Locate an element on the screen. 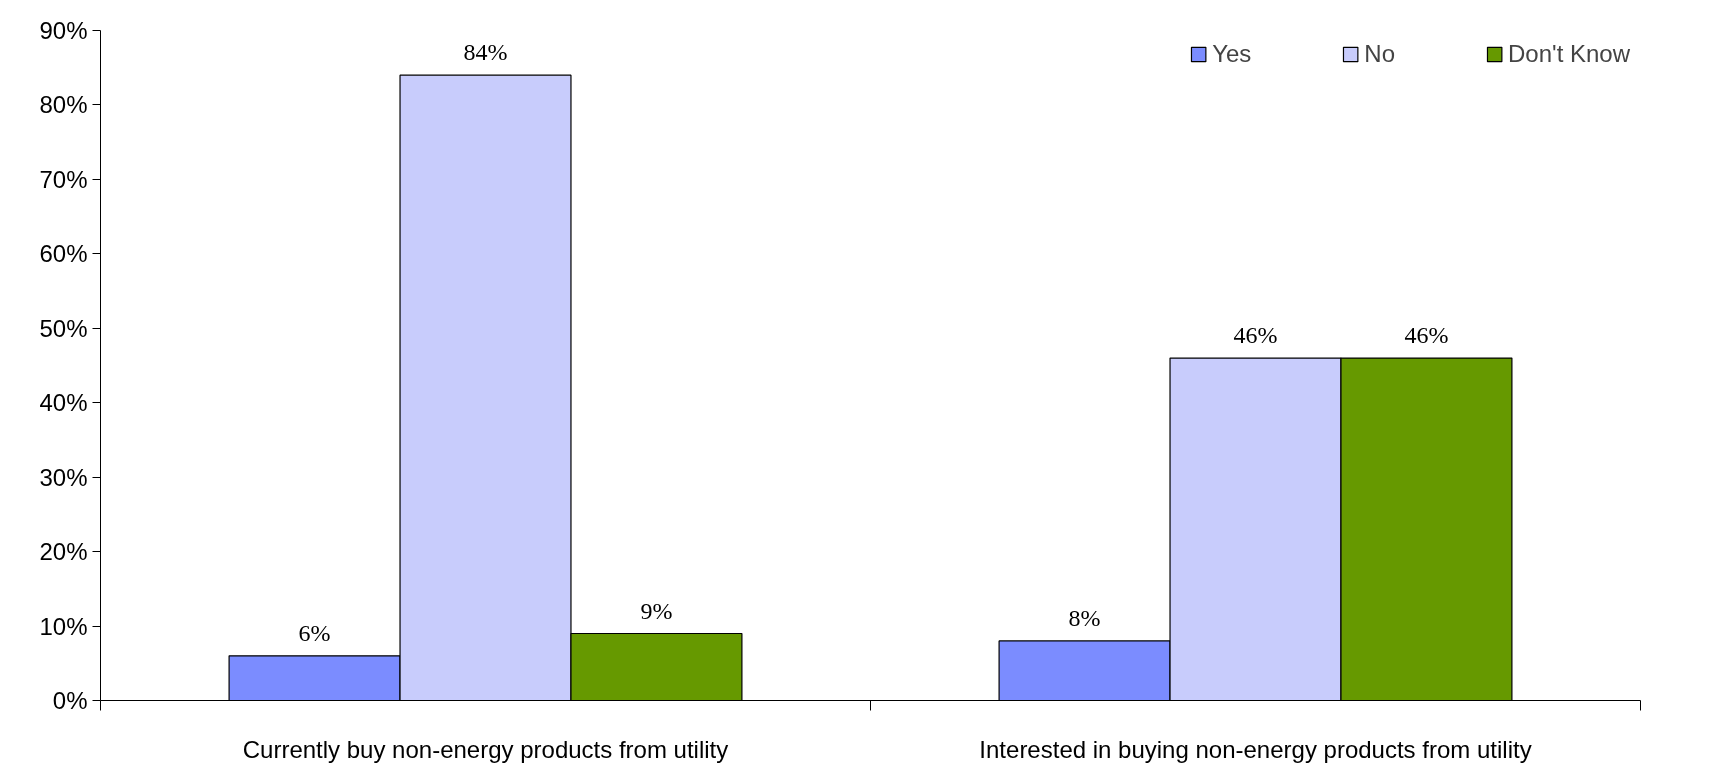 Image resolution: width=1713 pixels, height=777 pixels. y-tick-label: 40% is located at coordinates (63, 403).